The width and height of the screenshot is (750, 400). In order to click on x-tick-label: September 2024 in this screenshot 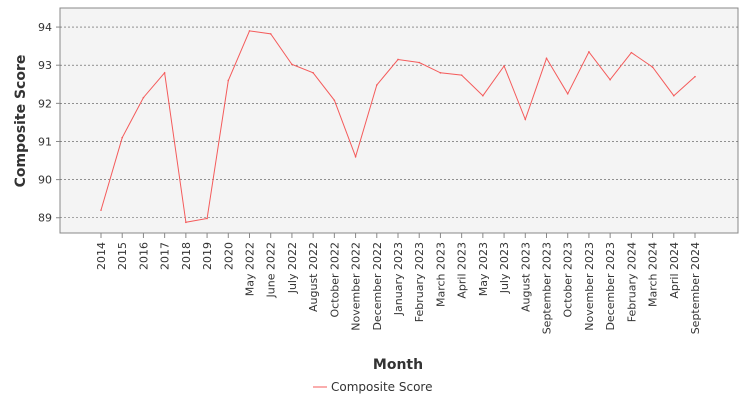, I will do `click(695, 288)`.